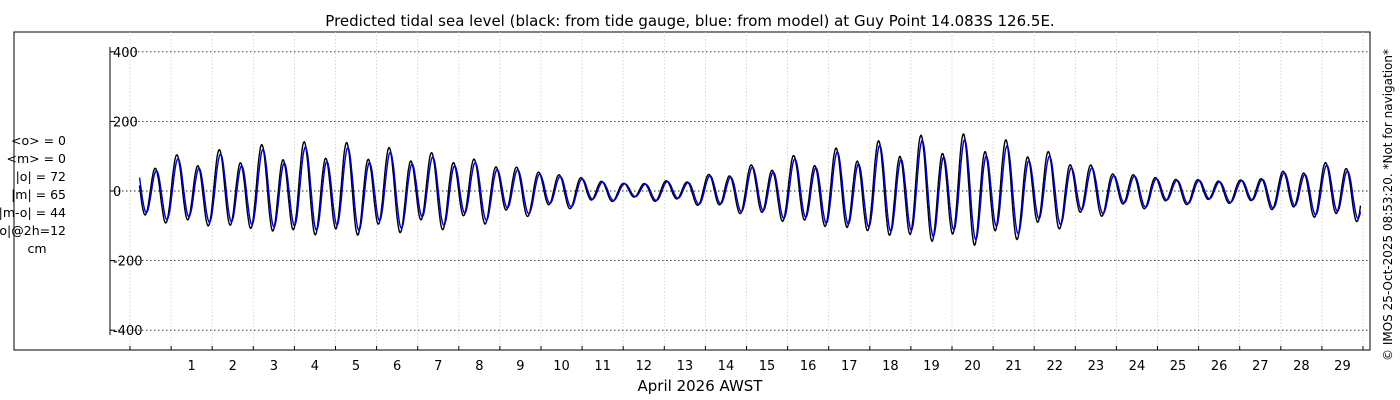 This screenshot has height=400, width=1400. What do you see at coordinates (128, 262) in the screenshot?
I see `y-tick-label: -200` at bounding box center [128, 262].